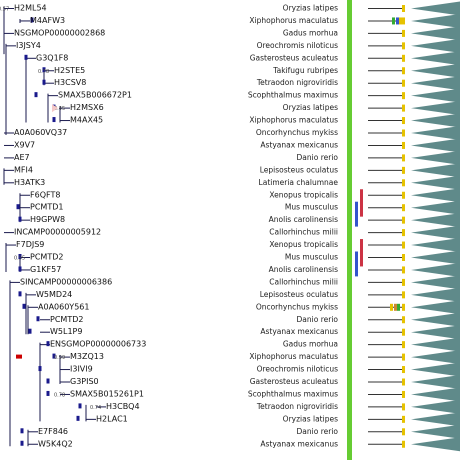  I want to click on gene-label: M3ZQ13, so click(87, 356).